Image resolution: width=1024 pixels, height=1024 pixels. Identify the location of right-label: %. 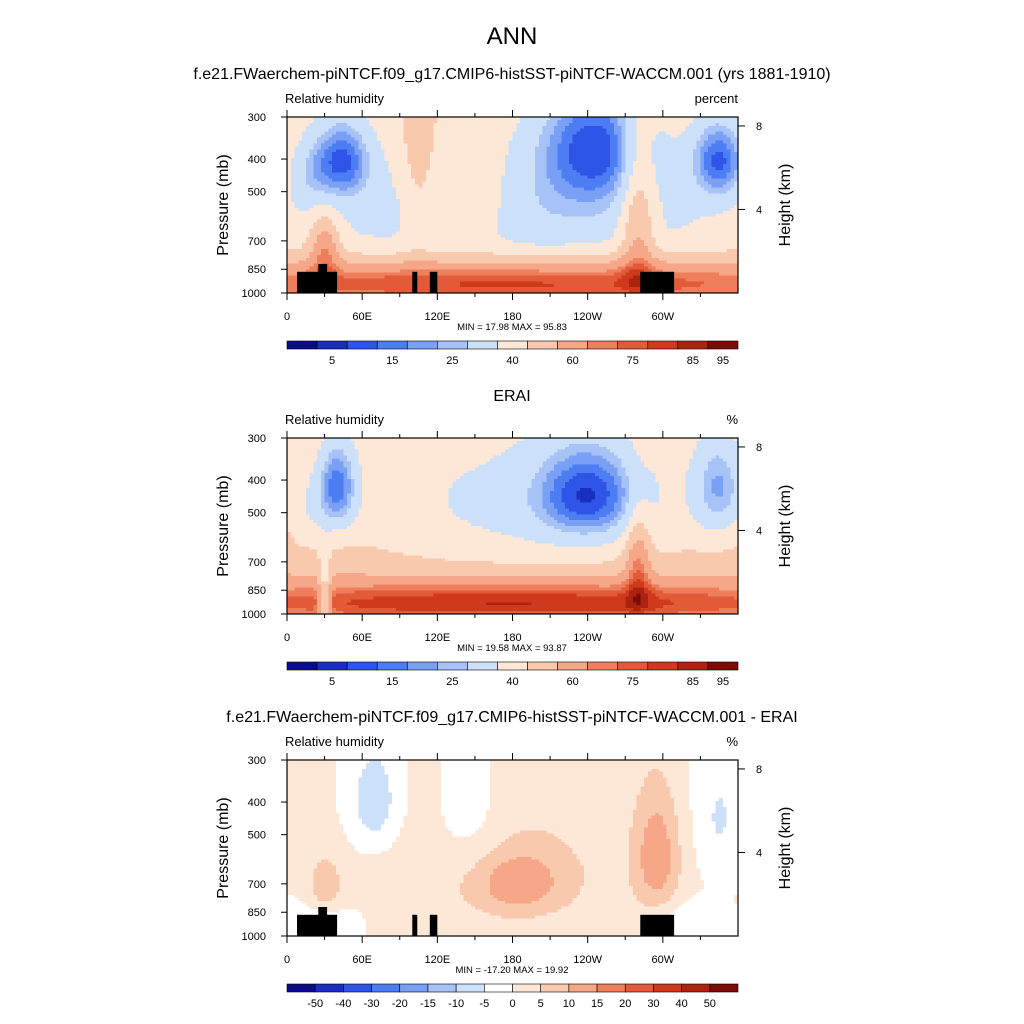
(732, 419).